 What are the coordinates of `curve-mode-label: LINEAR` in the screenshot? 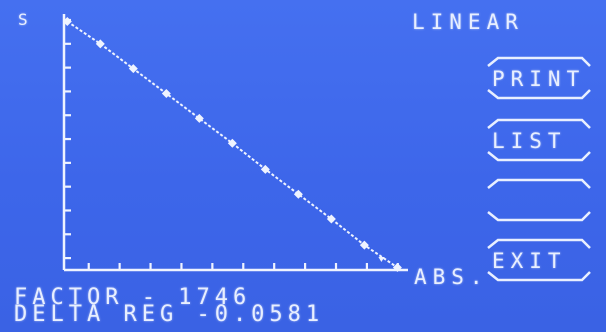 It's located at (468, 22).